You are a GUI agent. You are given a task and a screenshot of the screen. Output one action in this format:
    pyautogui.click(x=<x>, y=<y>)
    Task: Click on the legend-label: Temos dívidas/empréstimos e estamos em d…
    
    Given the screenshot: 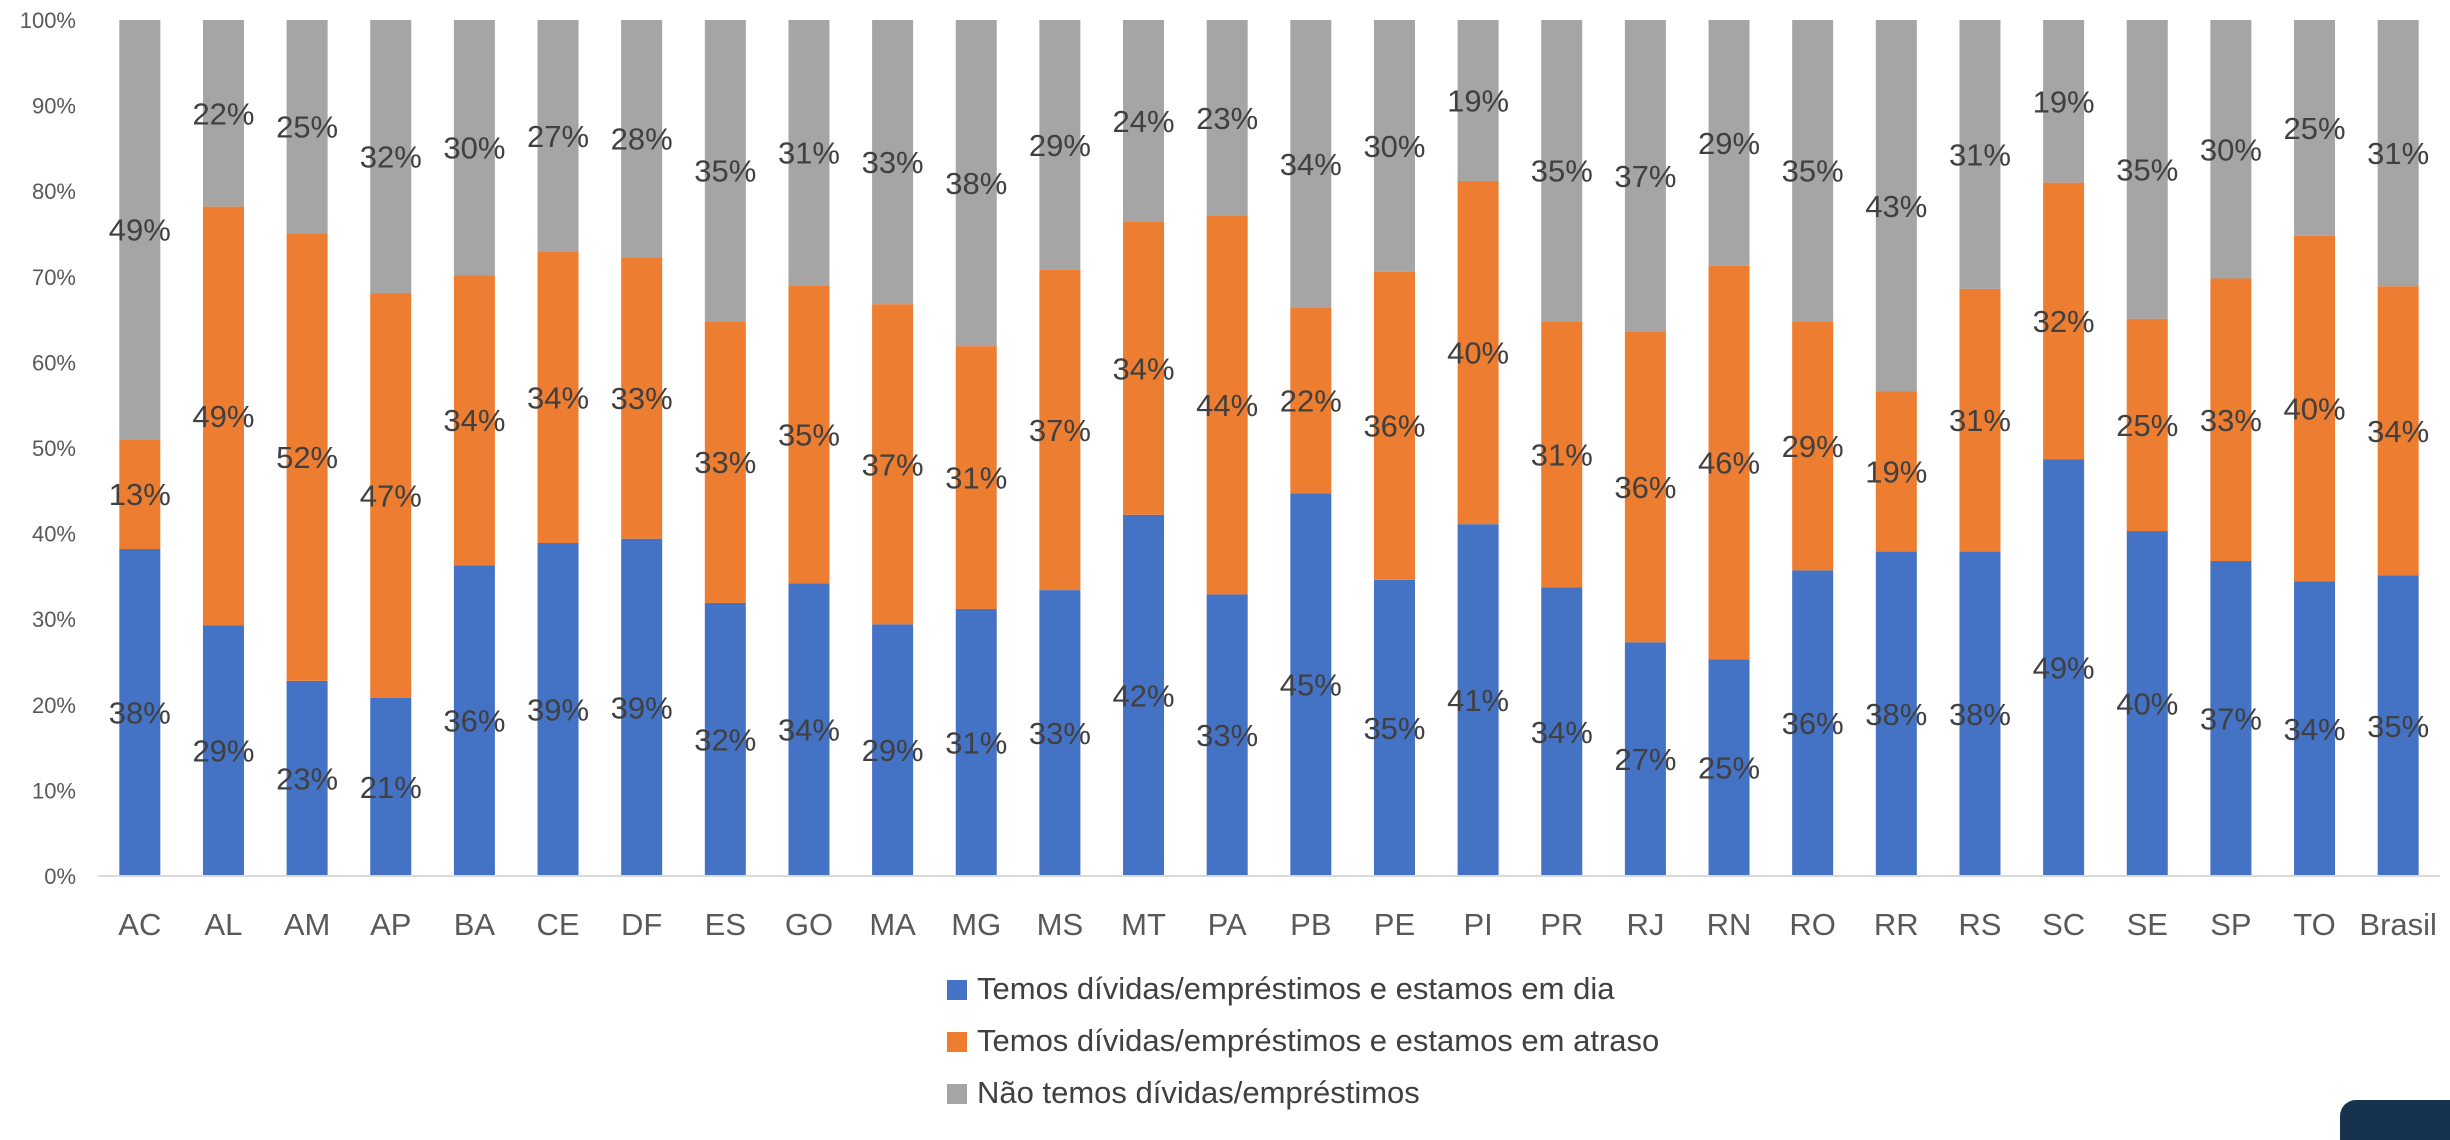 What is the action you would take?
    pyautogui.click(x=1296, y=988)
    